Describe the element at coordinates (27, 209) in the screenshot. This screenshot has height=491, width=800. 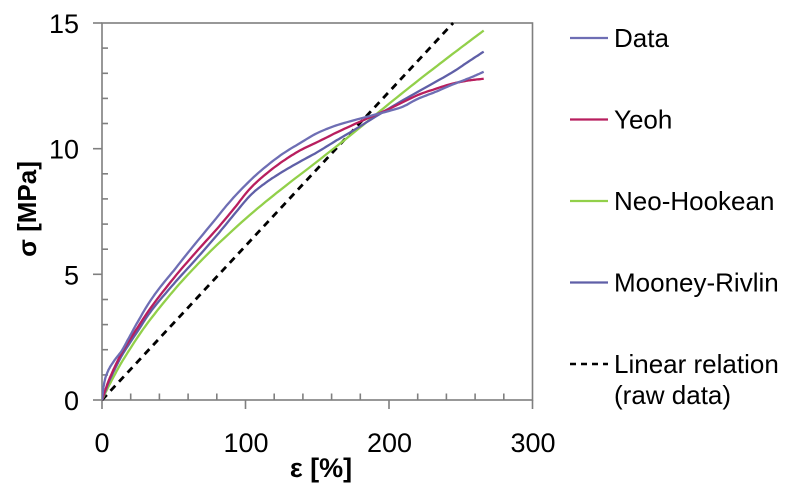
I see `svg-text: σ [MPa]` at that location.